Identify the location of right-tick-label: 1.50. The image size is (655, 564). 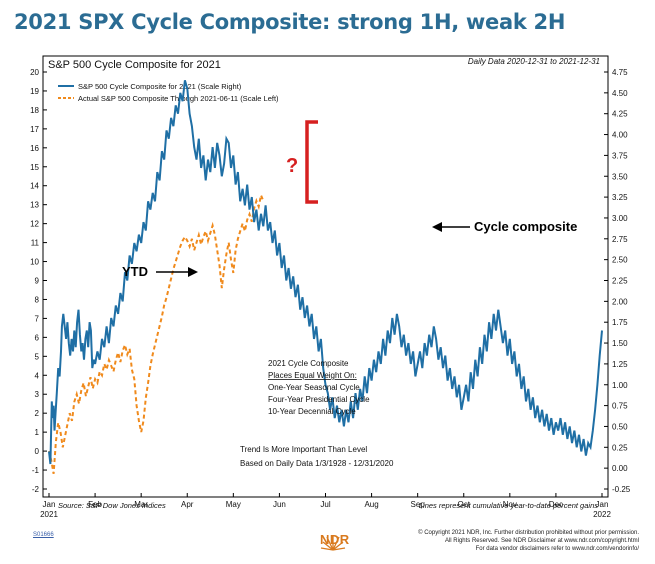
(620, 343).